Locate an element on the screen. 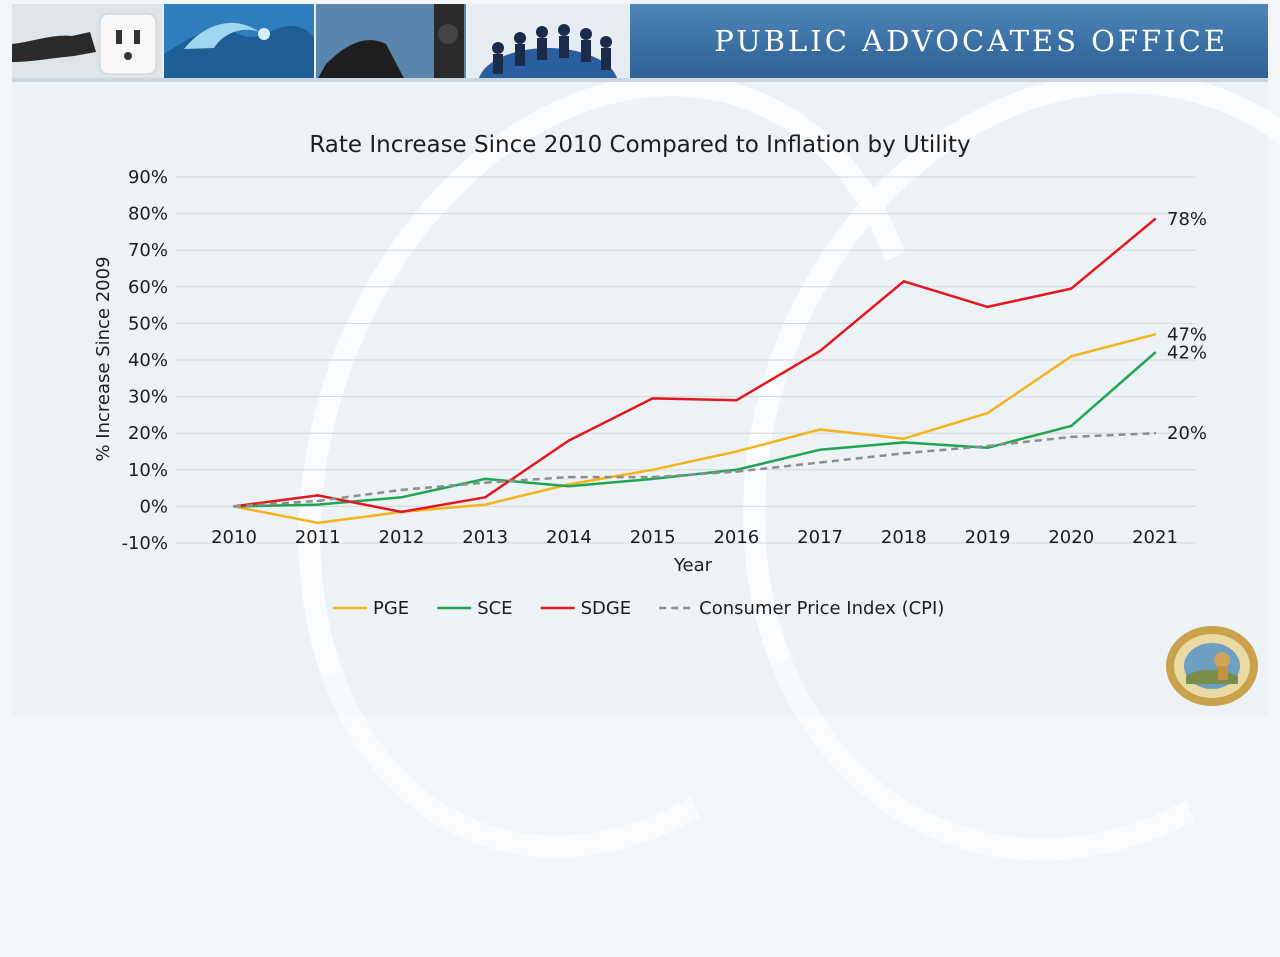 The width and height of the screenshot is (1280, 957). x-axis-title: Year is located at coordinates (693, 565).